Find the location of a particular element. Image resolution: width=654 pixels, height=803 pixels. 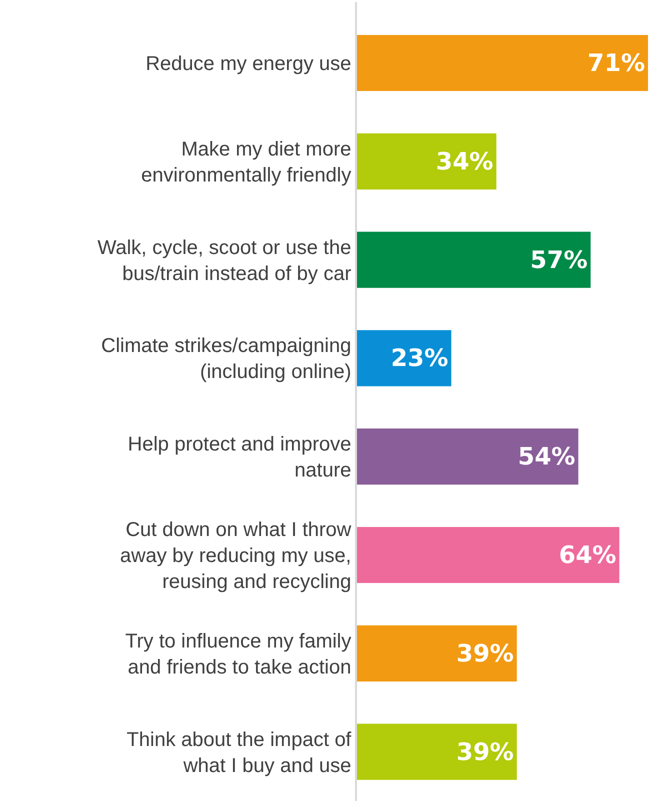

data-label: 57% is located at coordinates (559, 260).